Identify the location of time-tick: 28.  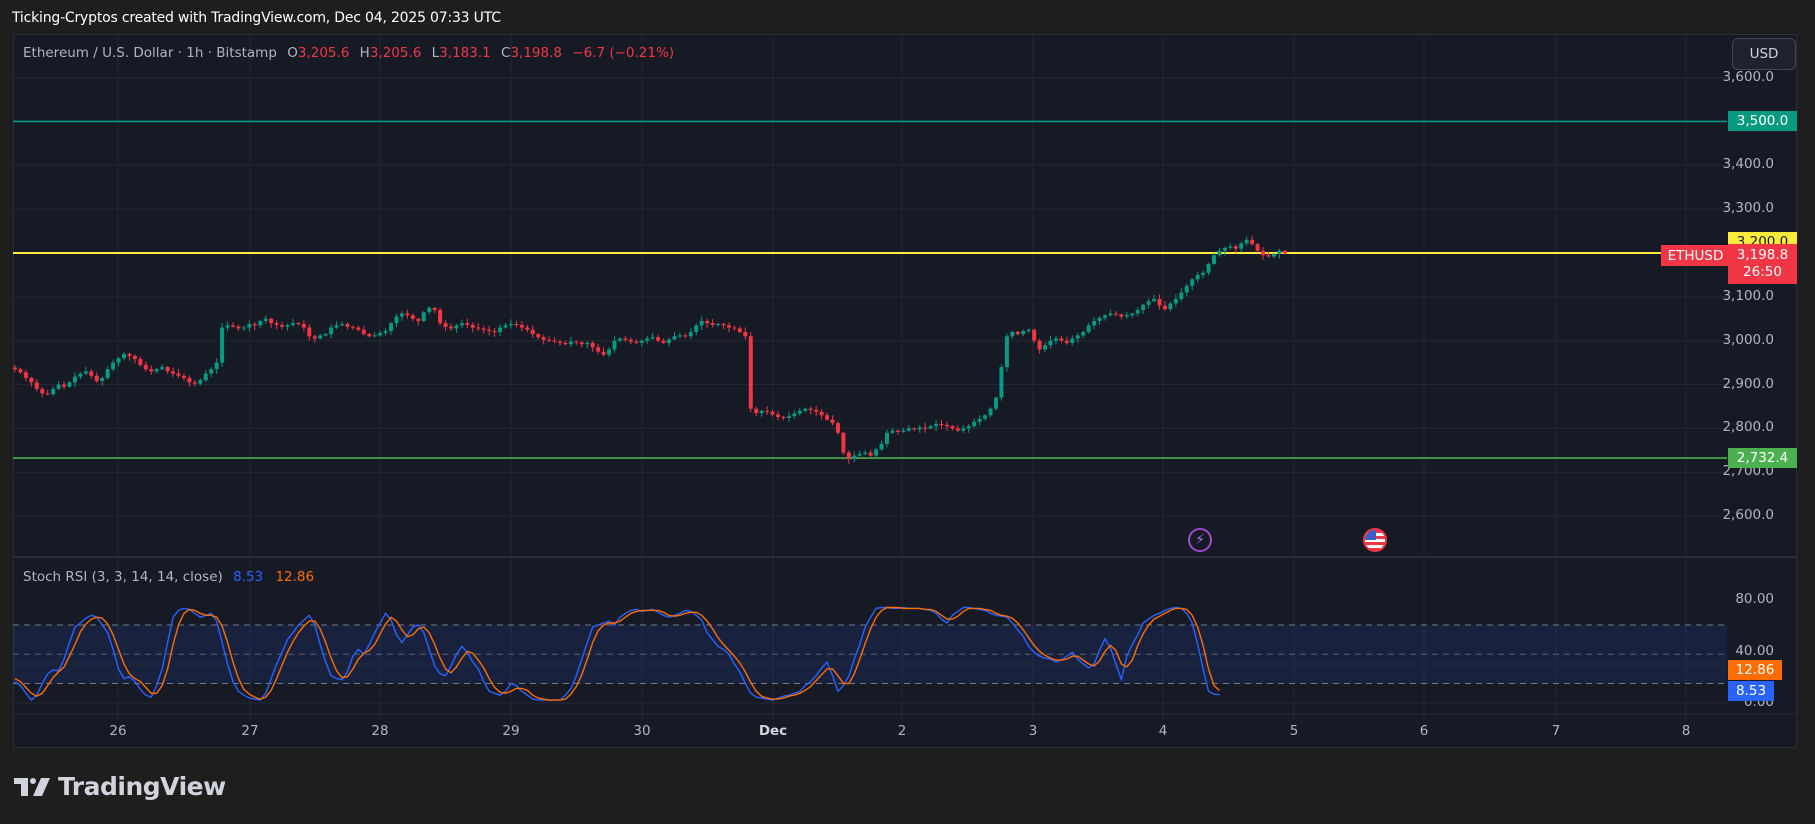
(380, 731).